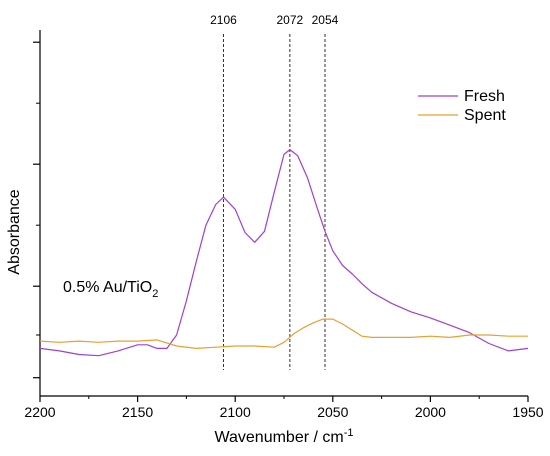 Image resolution: width=550 pixels, height=456 pixels. Describe the element at coordinates (290, 20) in the screenshot. I see `reference-label-2072: 2072` at that location.